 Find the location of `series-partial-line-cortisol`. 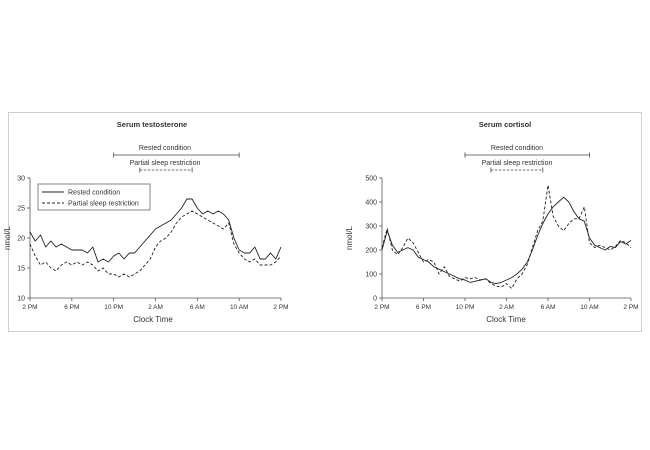

series-partial-line-cortisol is located at coordinates (506, 236).